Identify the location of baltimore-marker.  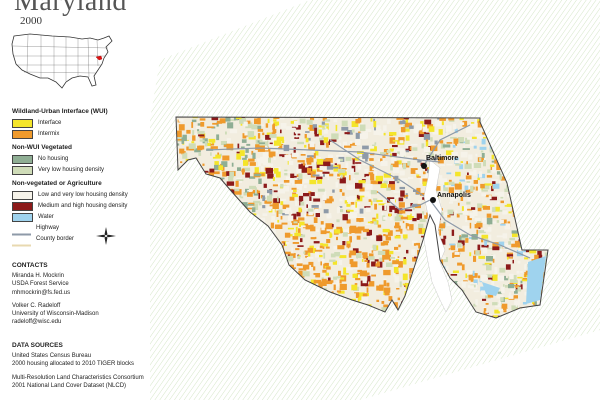
(424, 166).